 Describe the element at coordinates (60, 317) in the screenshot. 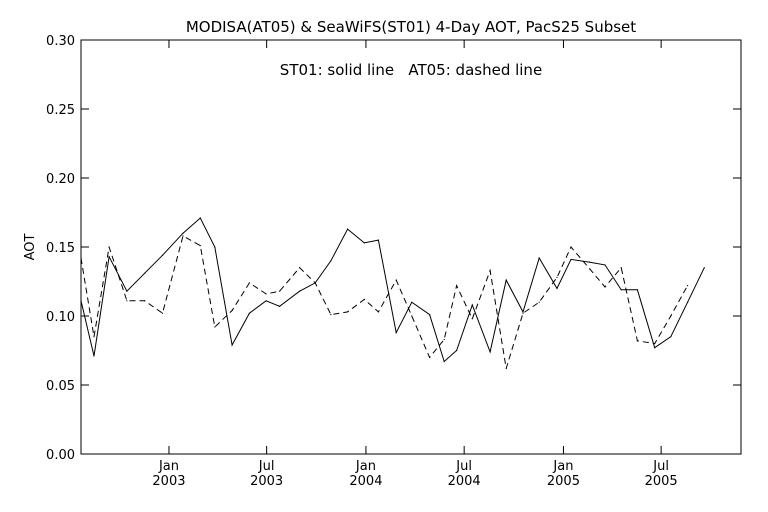

I see `y-tick-label: 0.10` at that location.